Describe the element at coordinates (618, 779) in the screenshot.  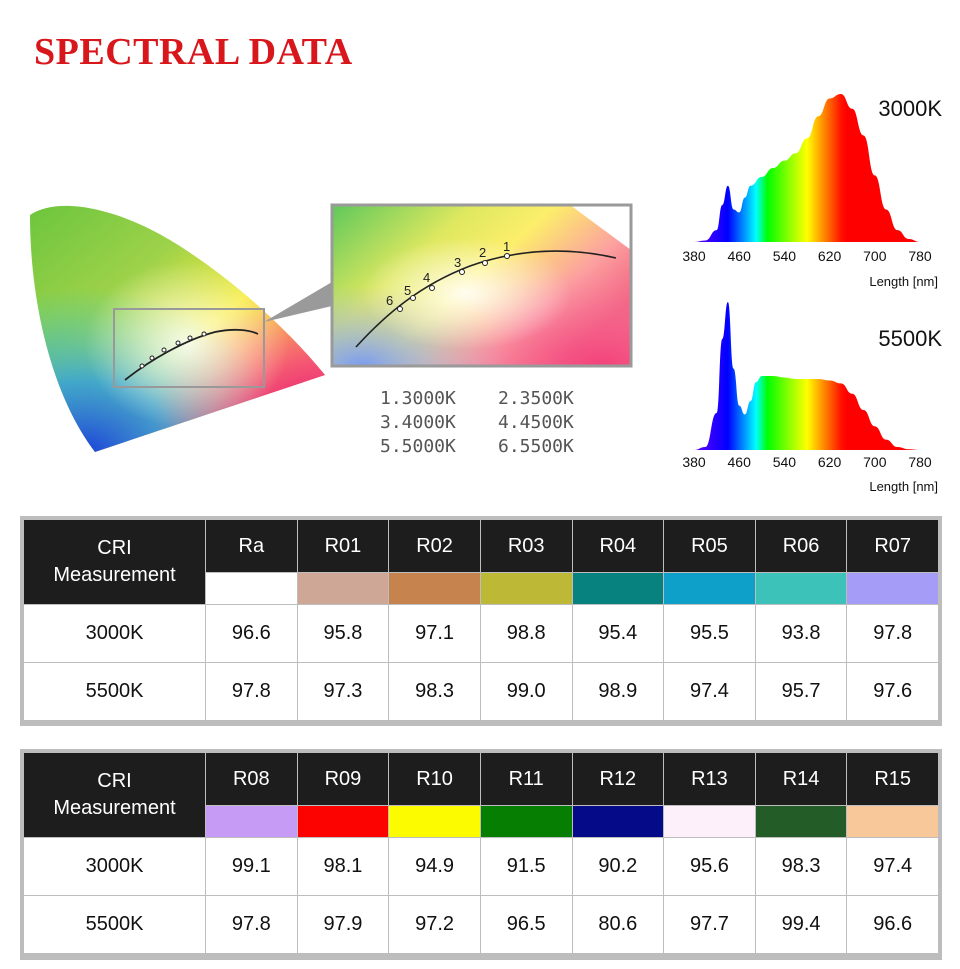
I see `column-header: R12` at that location.